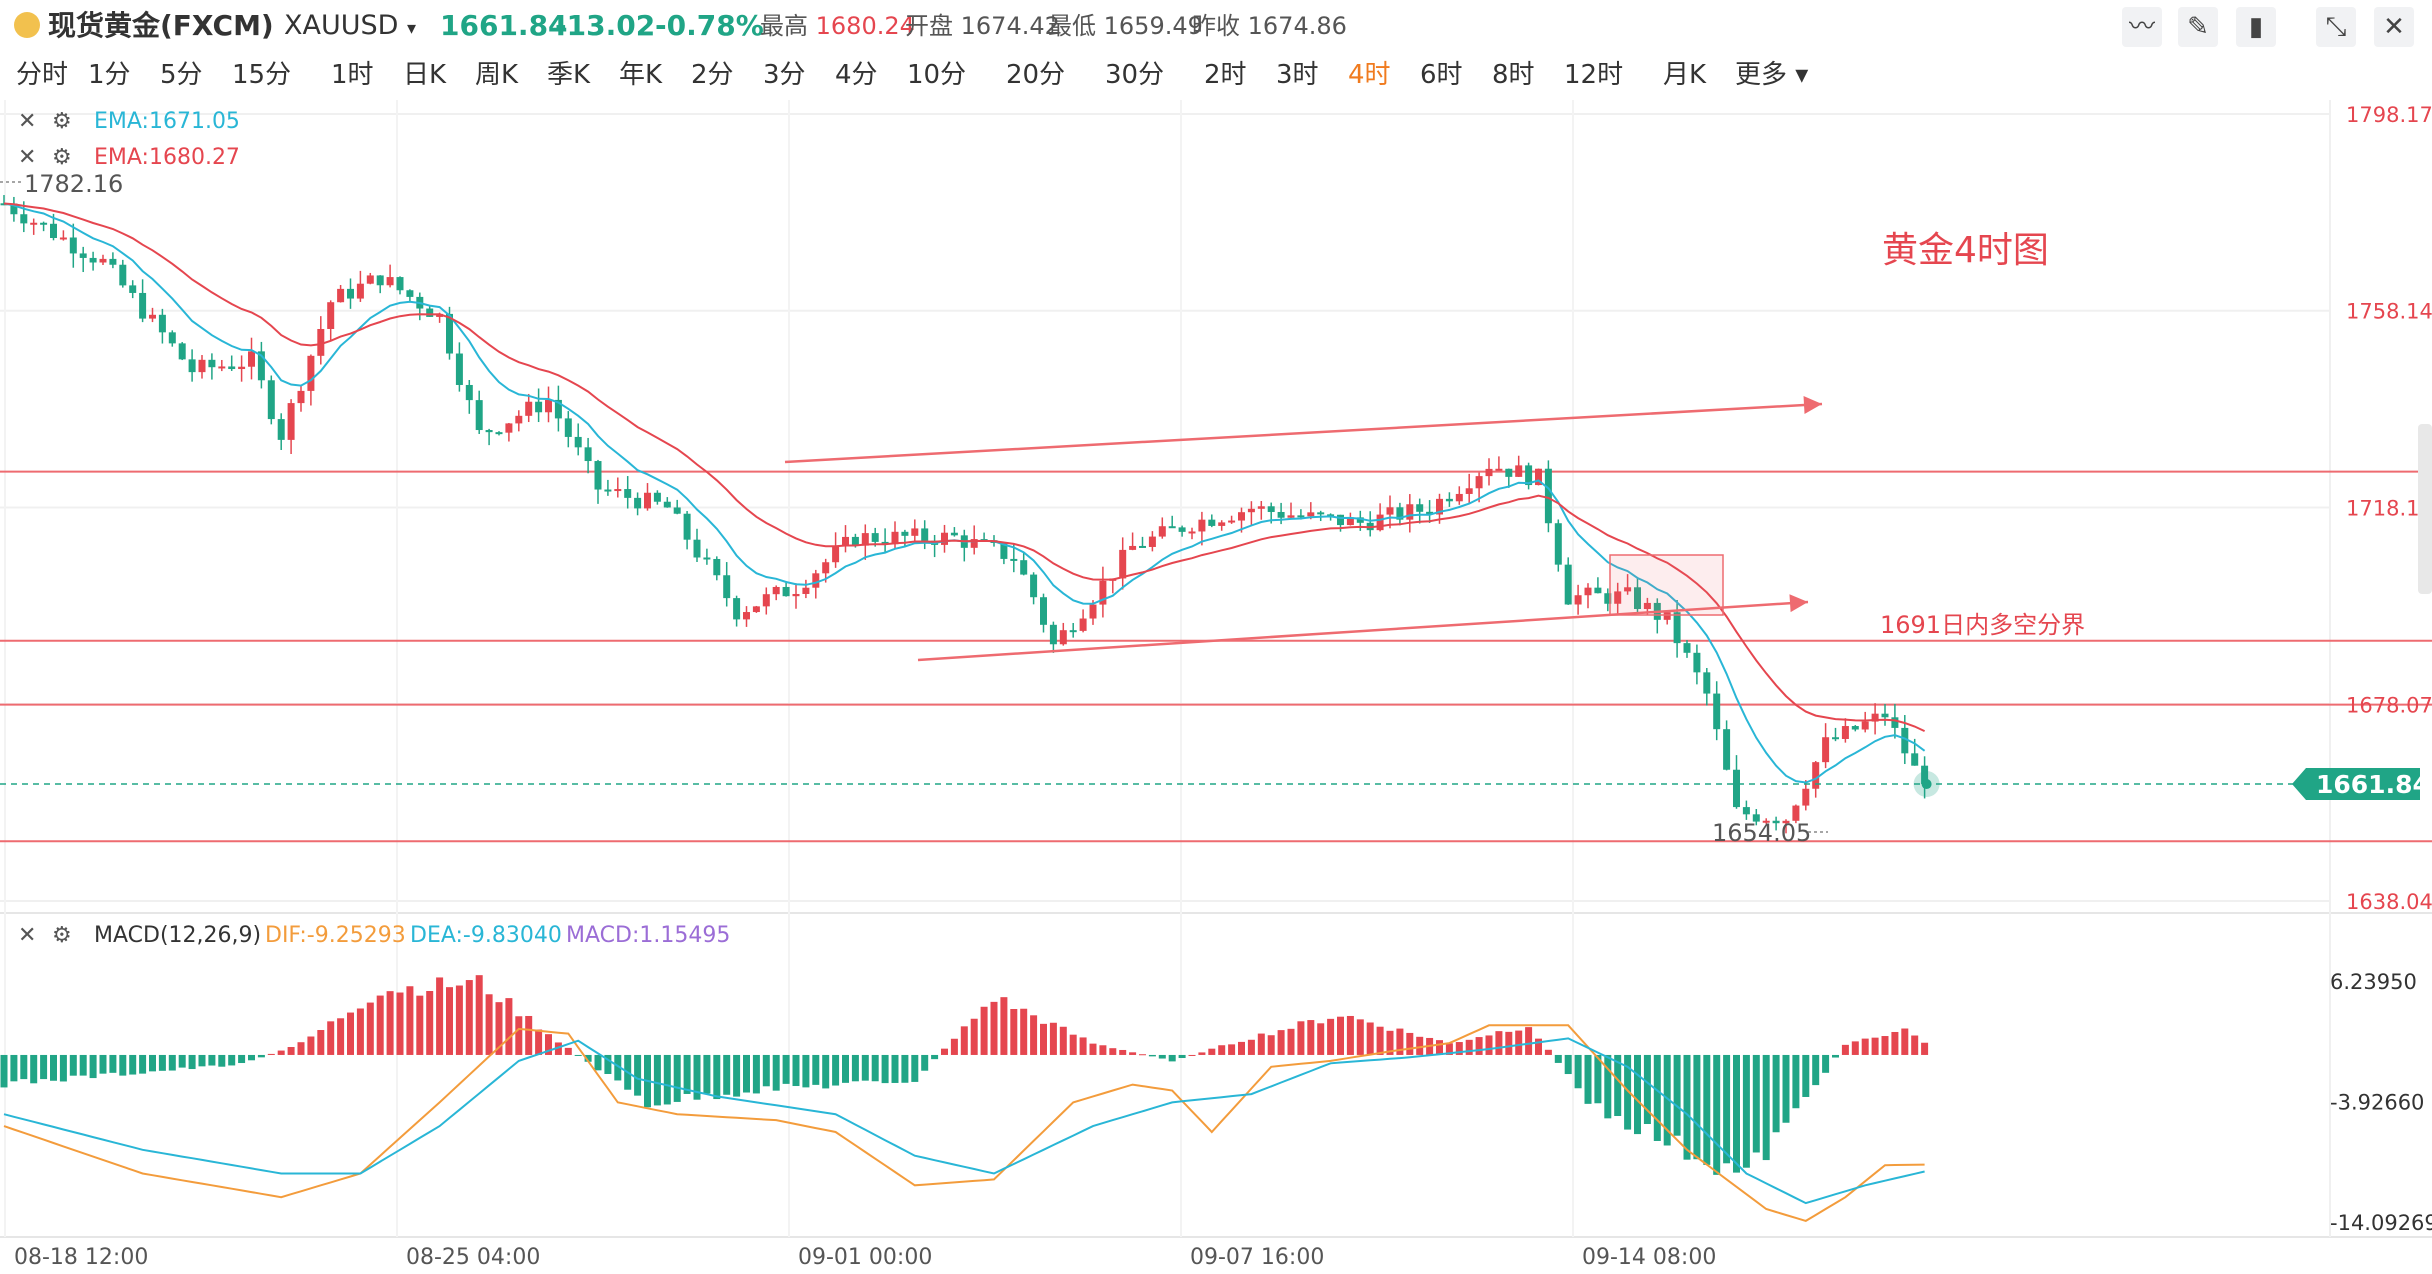  I want to click on period-11: 4分, so click(856, 75).